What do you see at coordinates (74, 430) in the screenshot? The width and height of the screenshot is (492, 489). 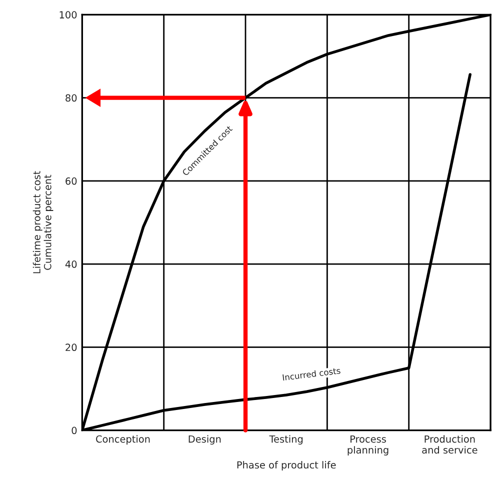 I see `y-tick-label: 0` at bounding box center [74, 430].